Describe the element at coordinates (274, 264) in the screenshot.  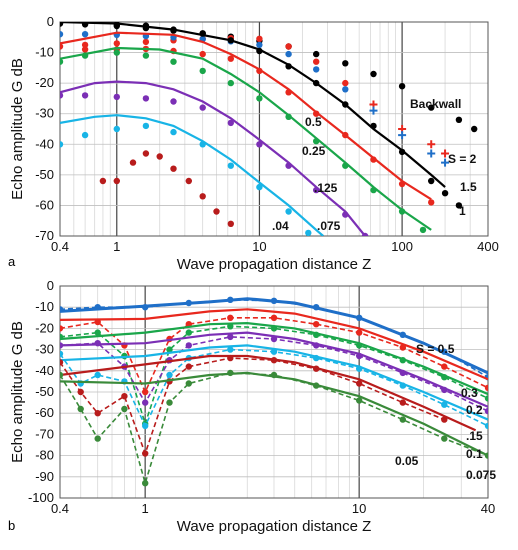
I see `x-axis-label: Wave propagation distance Z` at that location.